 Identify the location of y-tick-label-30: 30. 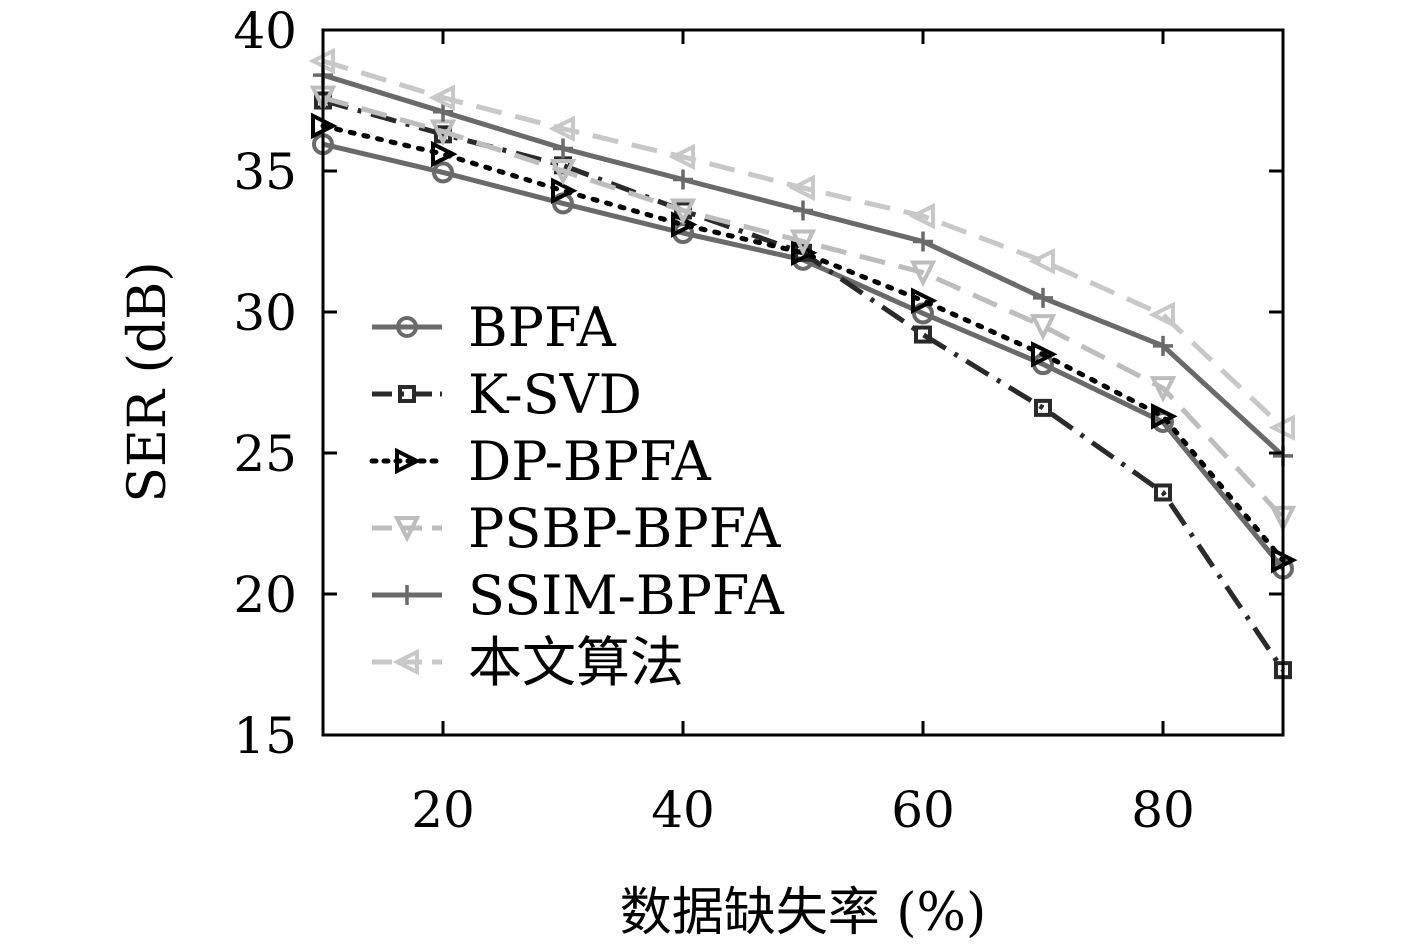
(265, 313).